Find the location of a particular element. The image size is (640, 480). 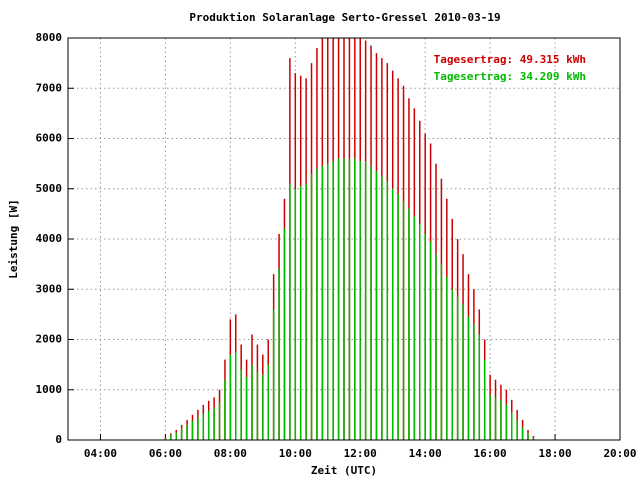

x-tick-label: 18:00 is located at coordinates (554, 453).